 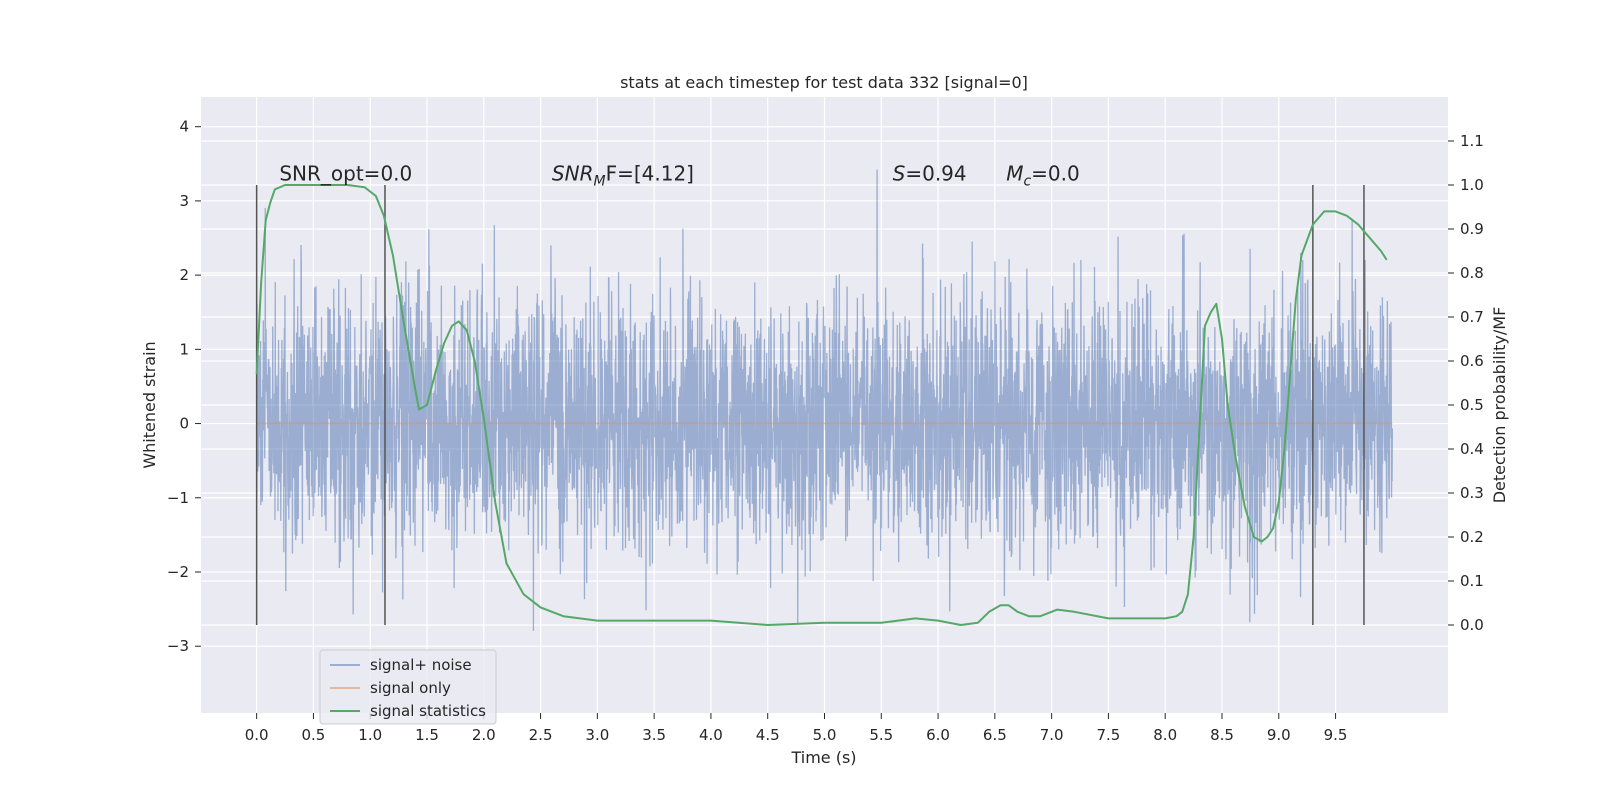 I want to click on x-tick-label-8: 4.0, so click(x=711, y=735).